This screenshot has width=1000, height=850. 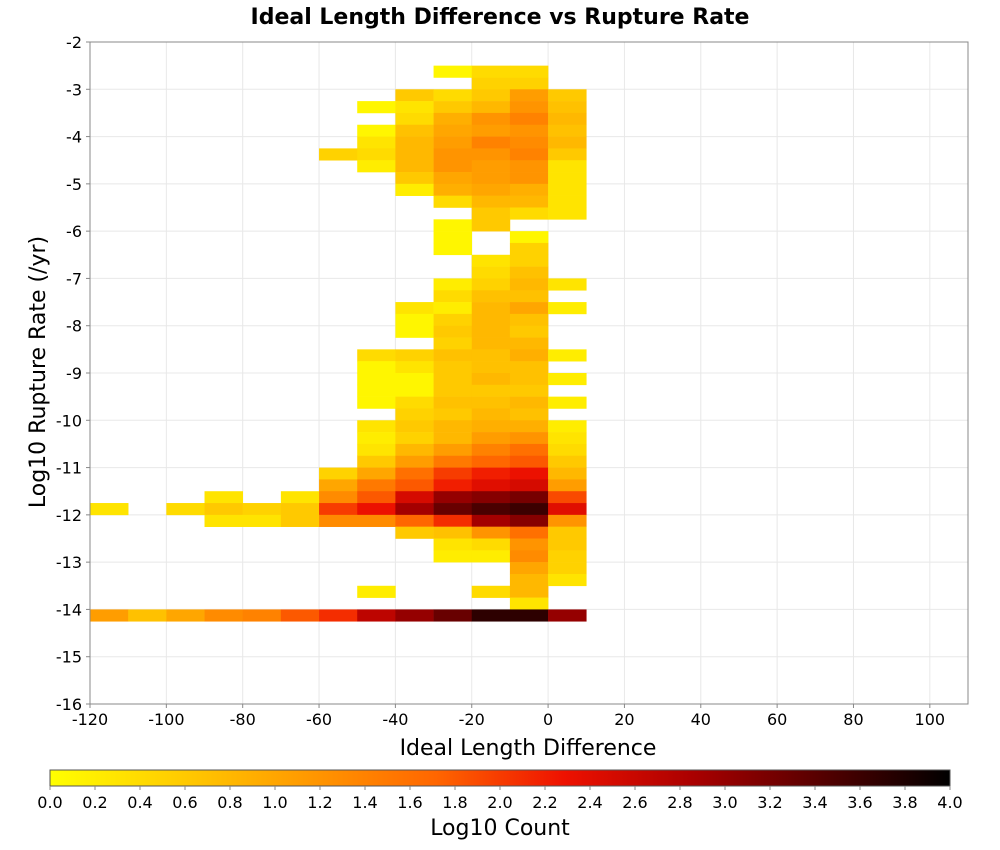 What do you see at coordinates (69, 420) in the screenshot?
I see `y-tick-label: -10` at bounding box center [69, 420].